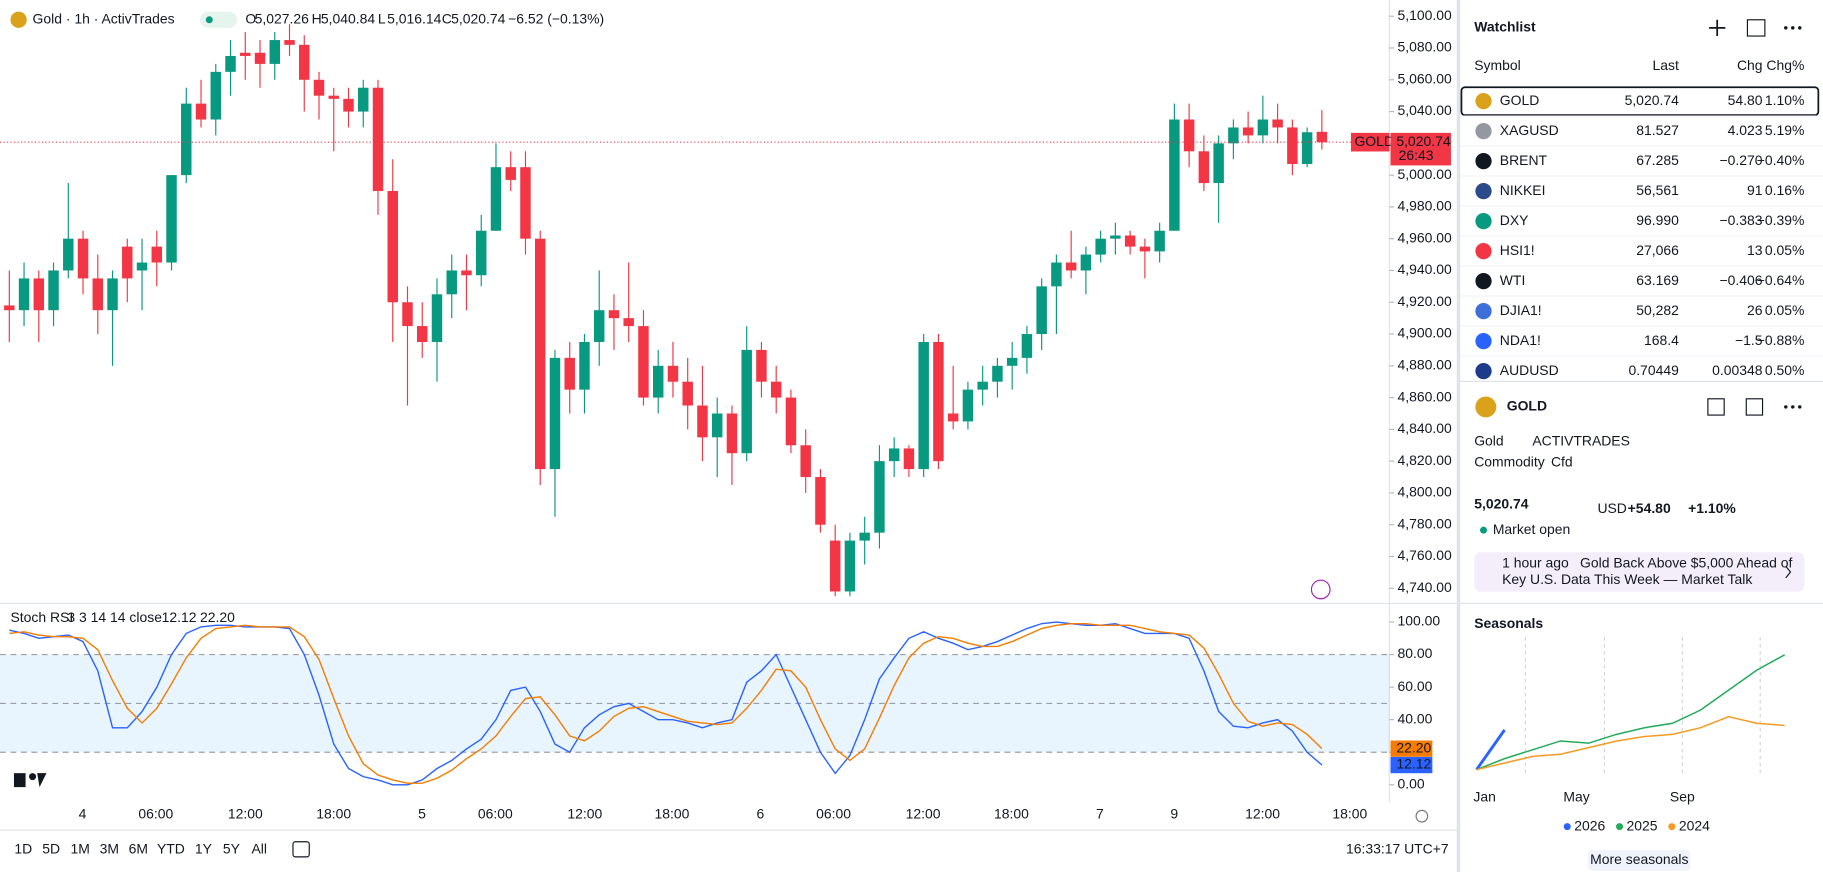 The height and width of the screenshot is (872, 1823). I want to click on x-tick-label: 6, so click(760, 814).